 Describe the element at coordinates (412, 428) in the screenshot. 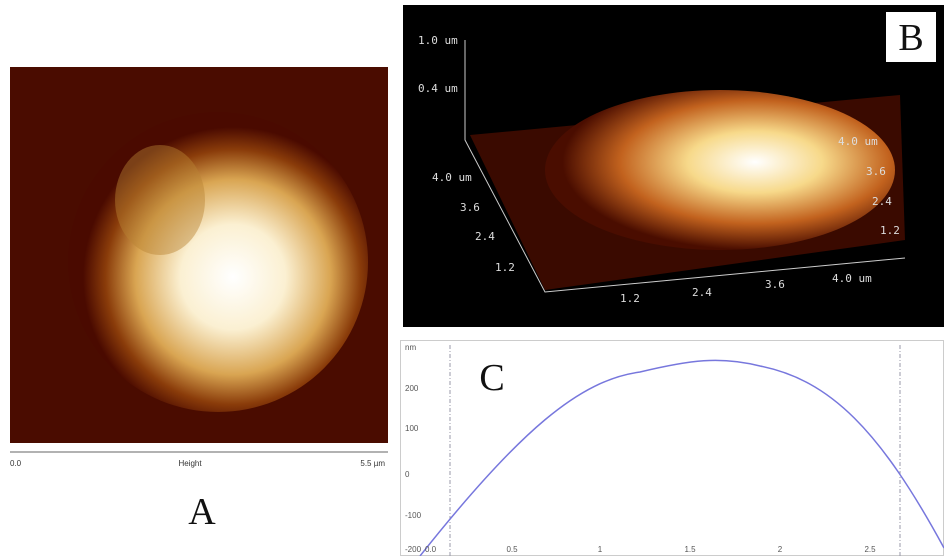

I see `y-label: 100` at that location.